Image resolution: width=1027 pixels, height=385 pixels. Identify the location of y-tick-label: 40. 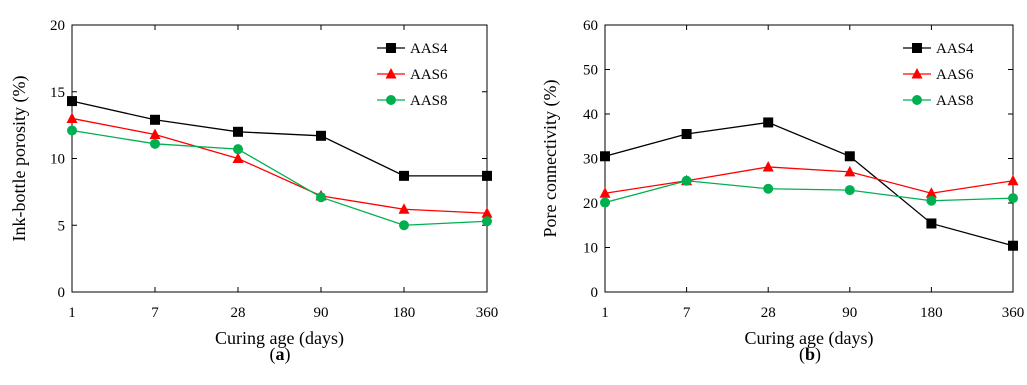
(590, 115).